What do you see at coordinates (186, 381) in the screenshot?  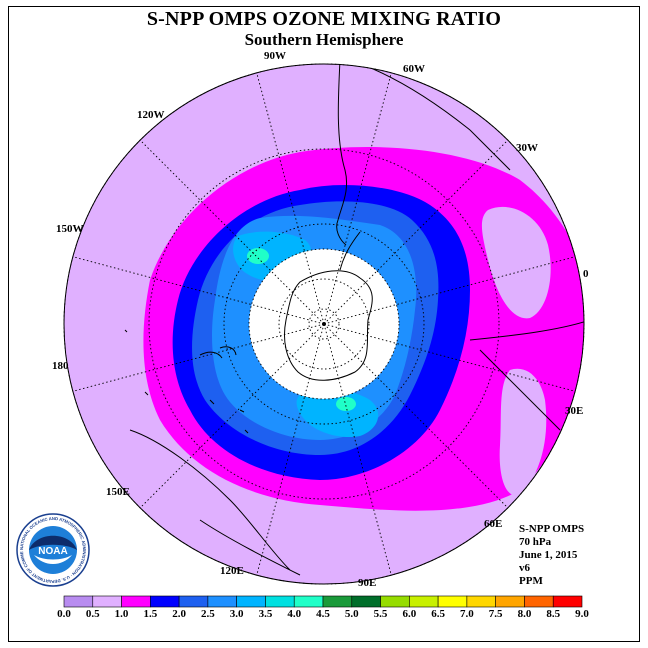 I see `islands` at bounding box center [186, 381].